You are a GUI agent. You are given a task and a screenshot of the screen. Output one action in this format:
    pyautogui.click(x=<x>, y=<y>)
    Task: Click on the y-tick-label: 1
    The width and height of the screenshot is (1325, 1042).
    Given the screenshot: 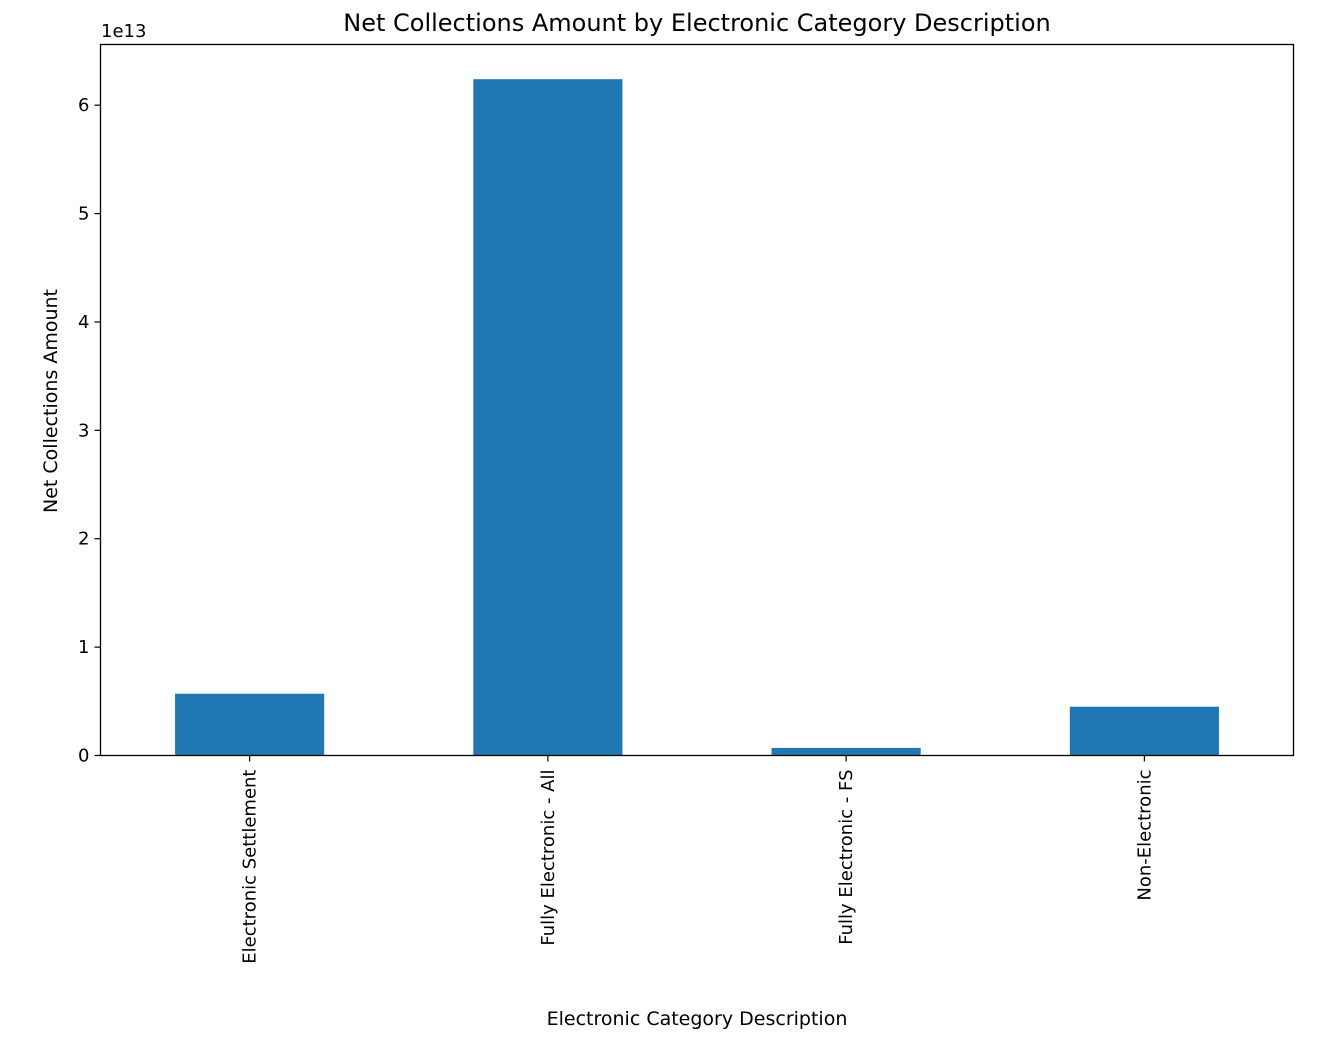 What is the action you would take?
    pyautogui.click(x=83, y=647)
    